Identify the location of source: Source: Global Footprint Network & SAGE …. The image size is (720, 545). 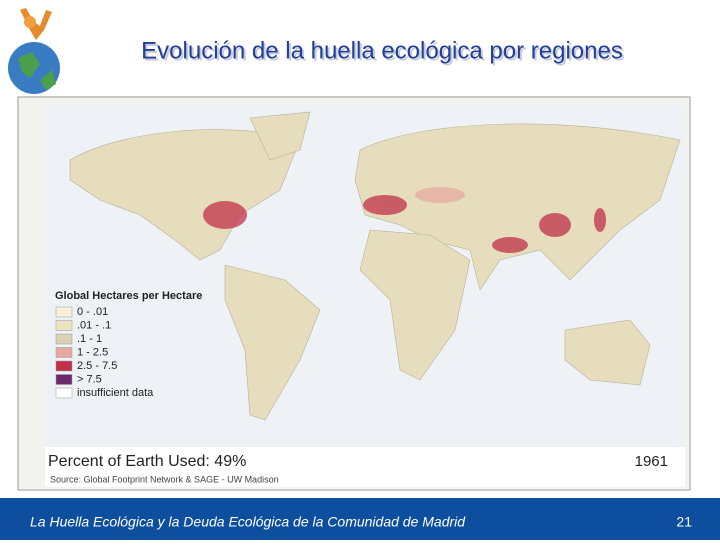
(164, 479).